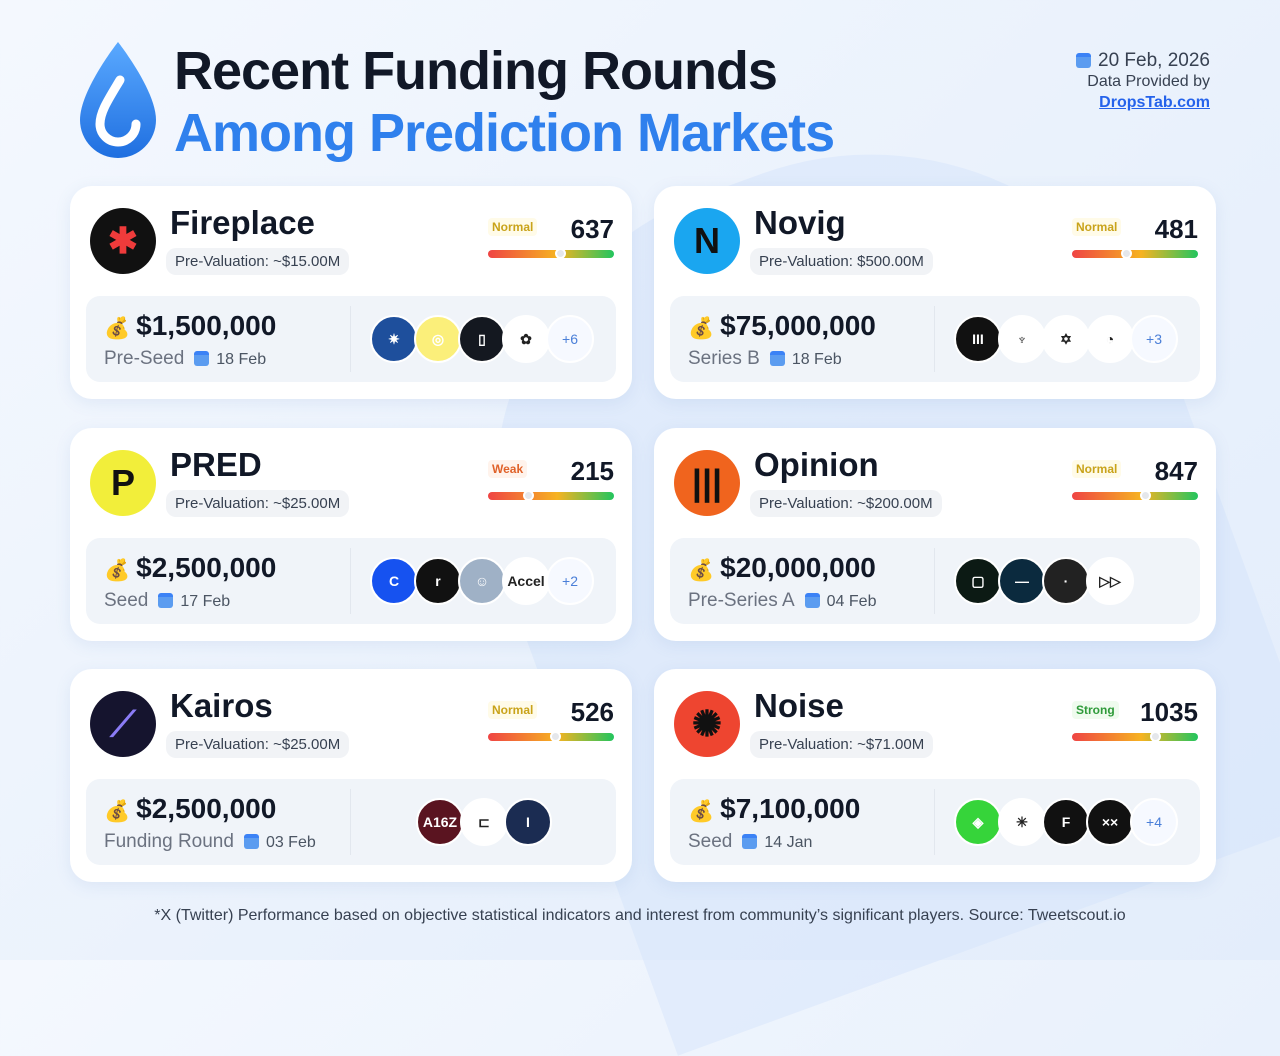 The height and width of the screenshot is (1056, 1280). I want to click on project-name: Noise, so click(799, 705).